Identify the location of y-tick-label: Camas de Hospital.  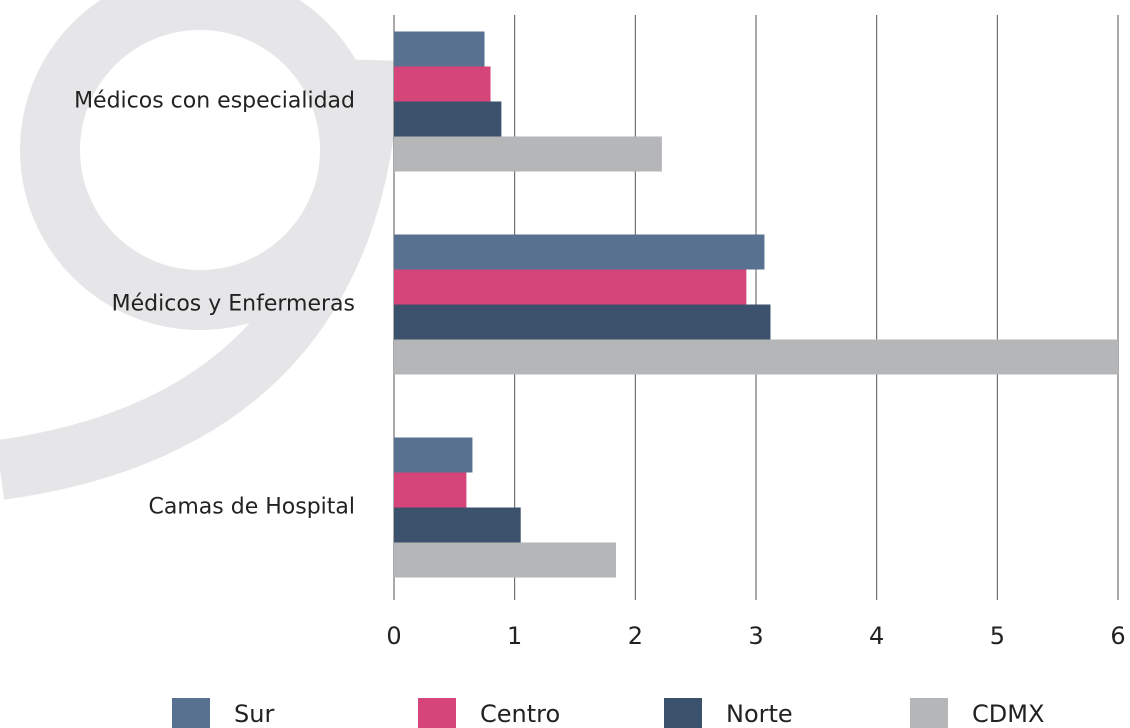
(252, 507).